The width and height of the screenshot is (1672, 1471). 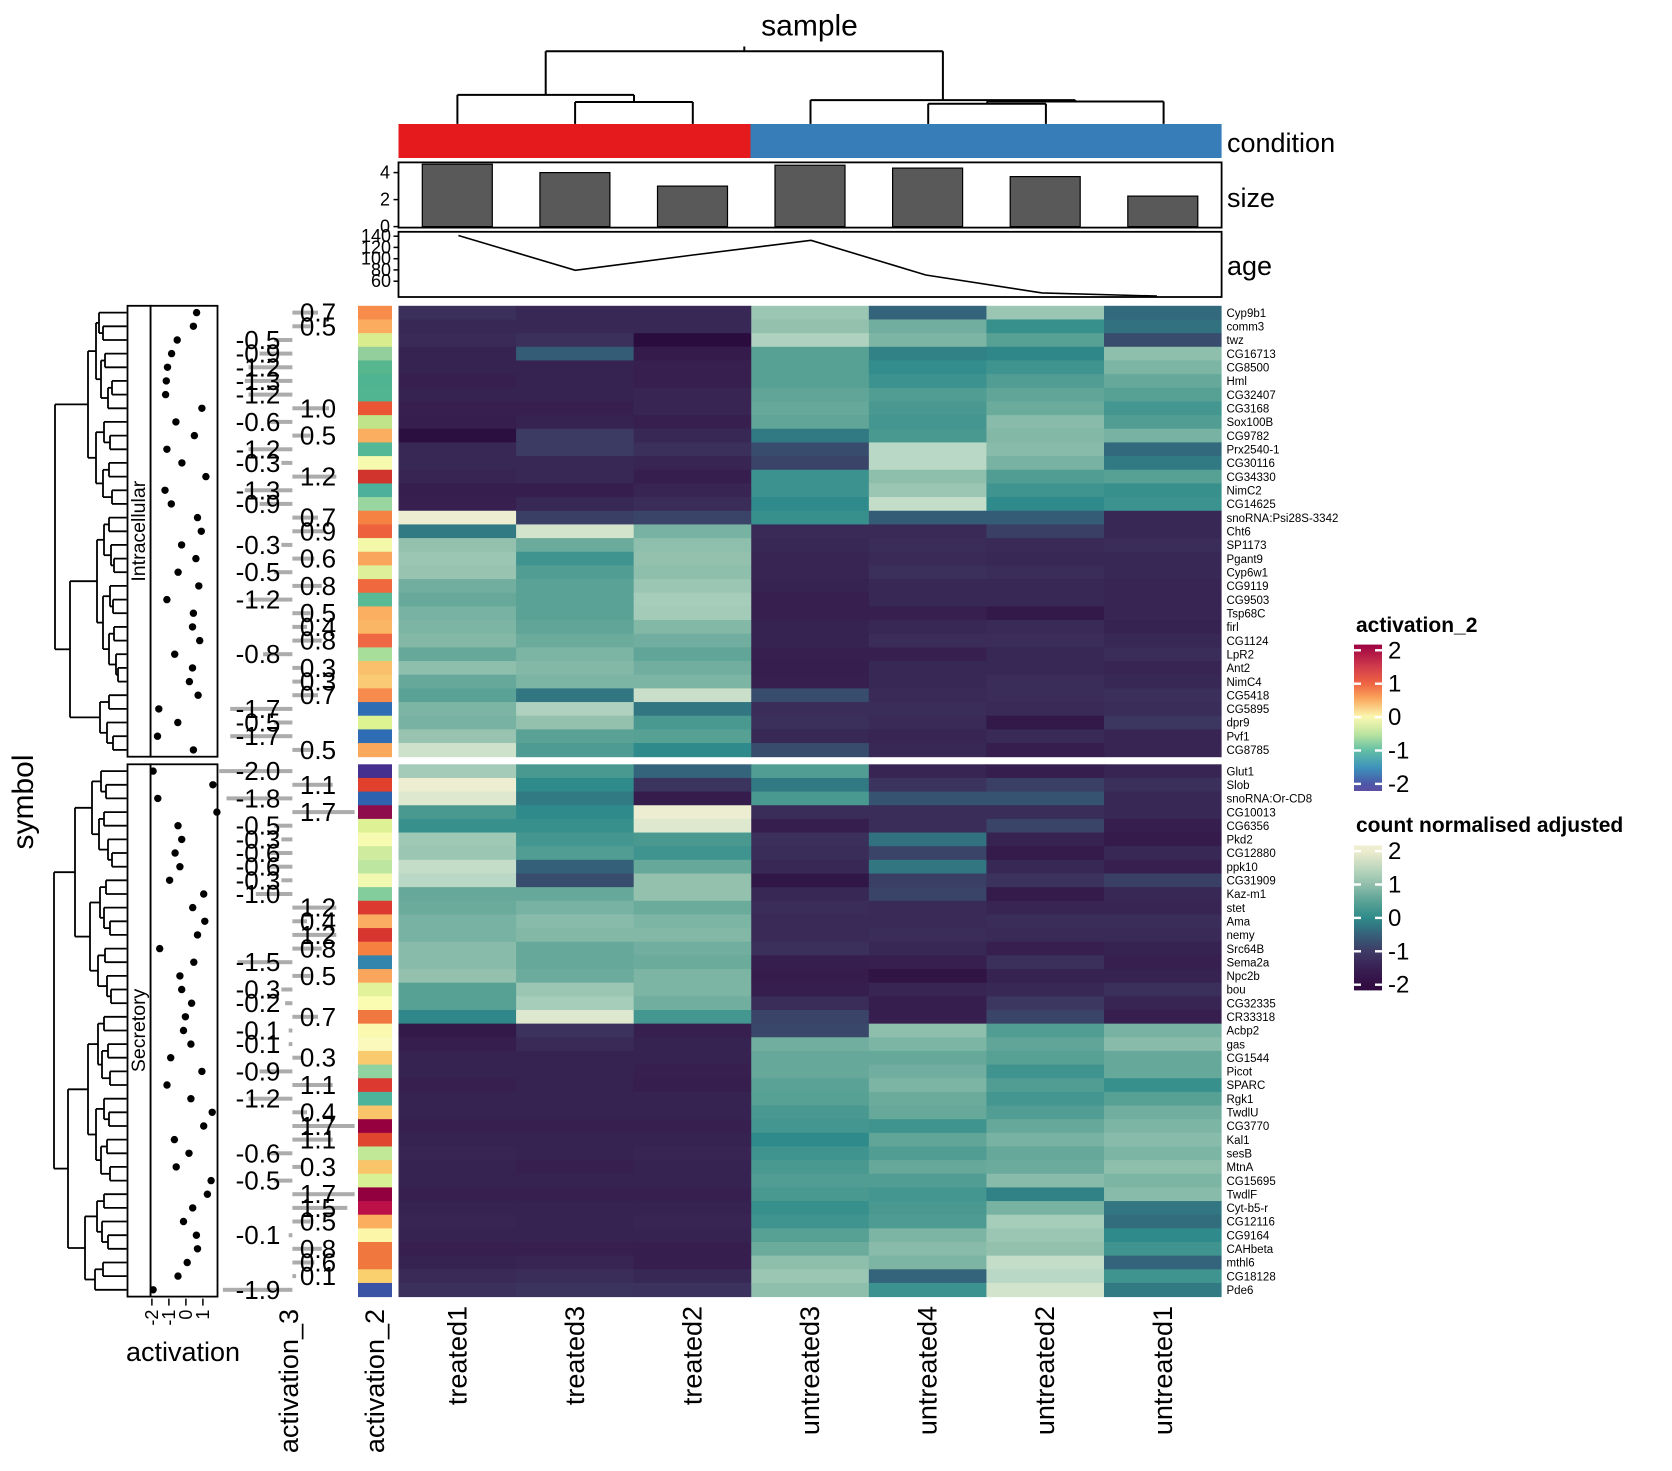 What do you see at coordinates (1239, 533) in the screenshot?
I see `svg-text: Cht6` at bounding box center [1239, 533].